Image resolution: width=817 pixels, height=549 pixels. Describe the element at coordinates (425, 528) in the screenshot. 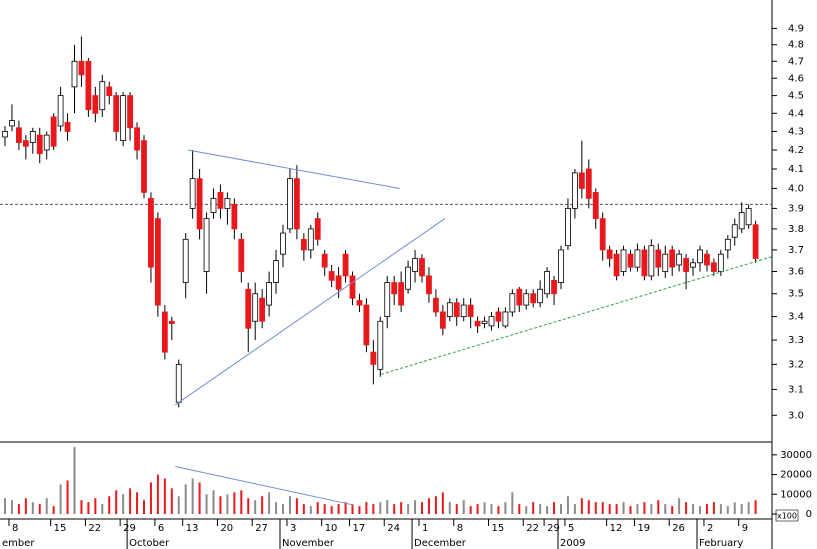

I see `x-tick-label: 1` at that location.